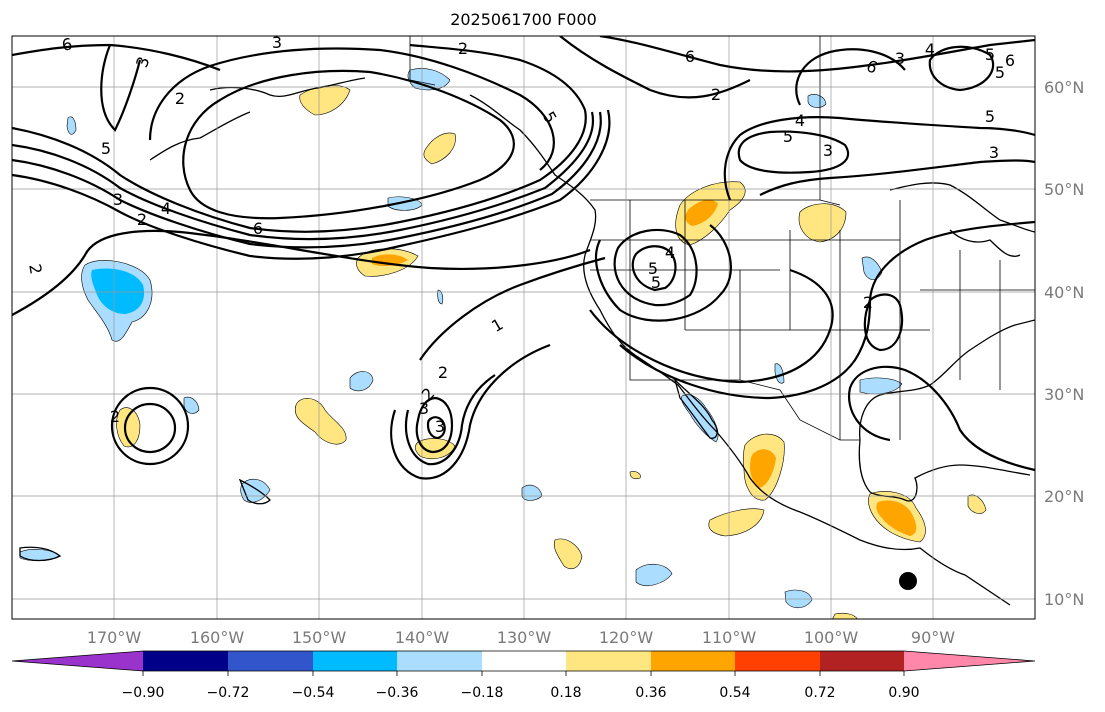 The height and width of the screenshot is (712, 1105). I want to click on colorbar-tick-label: 0.54, so click(734, 693).